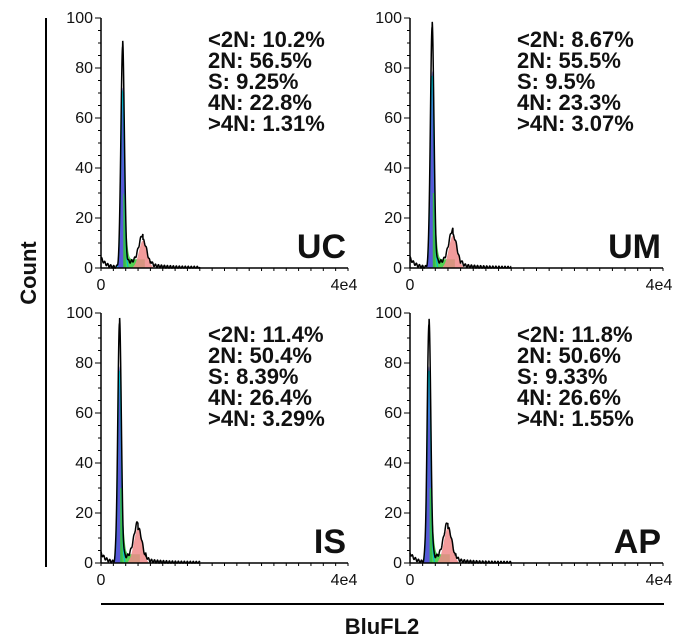 Image resolution: width=681 pixels, height=641 pixels. What do you see at coordinates (266, 123) in the screenshot?
I see `population-stat: >4N: 1.31%` at bounding box center [266, 123].